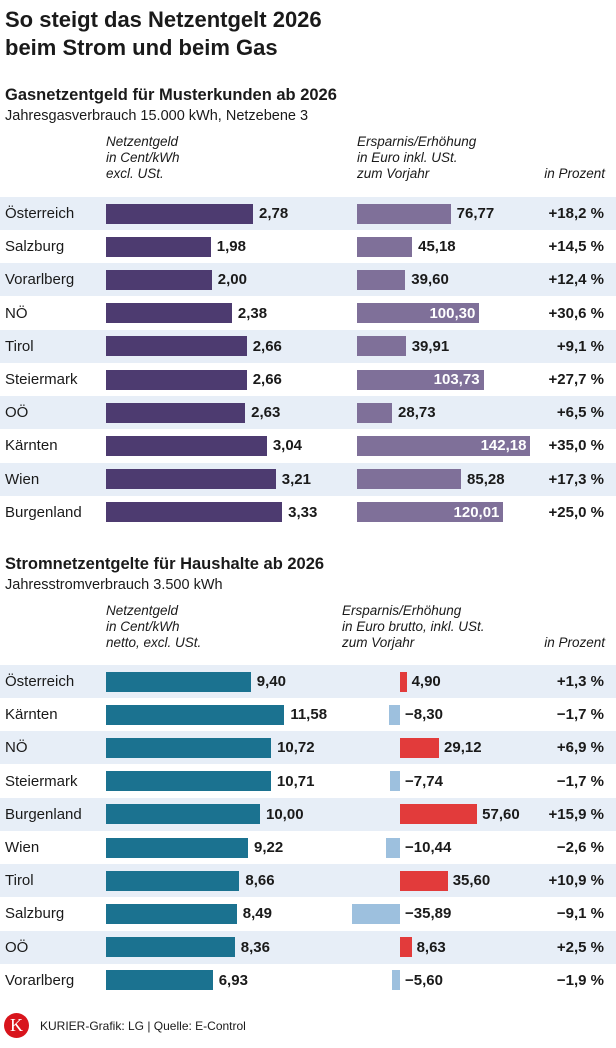 The image size is (616, 1048). What do you see at coordinates (452, 313) in the screenshot?
I see `gas-change-value: 100,30` at bounding box center [452, 313].